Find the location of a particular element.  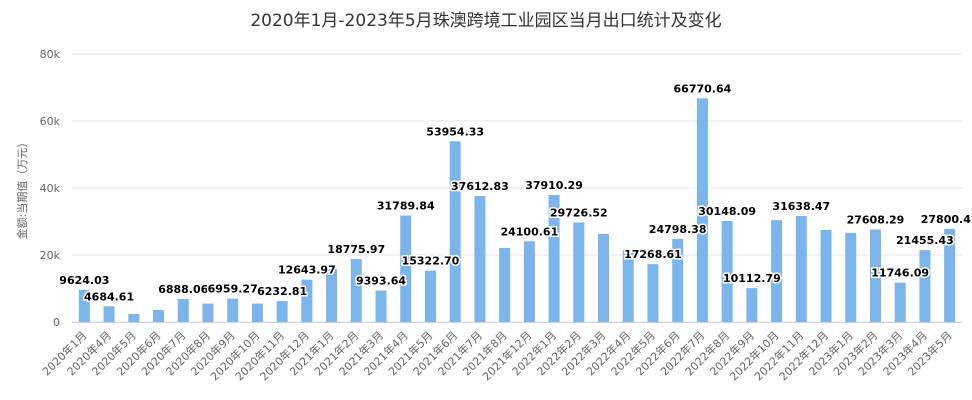

data-label: 31789.84 is located at coordinates (406, 206).